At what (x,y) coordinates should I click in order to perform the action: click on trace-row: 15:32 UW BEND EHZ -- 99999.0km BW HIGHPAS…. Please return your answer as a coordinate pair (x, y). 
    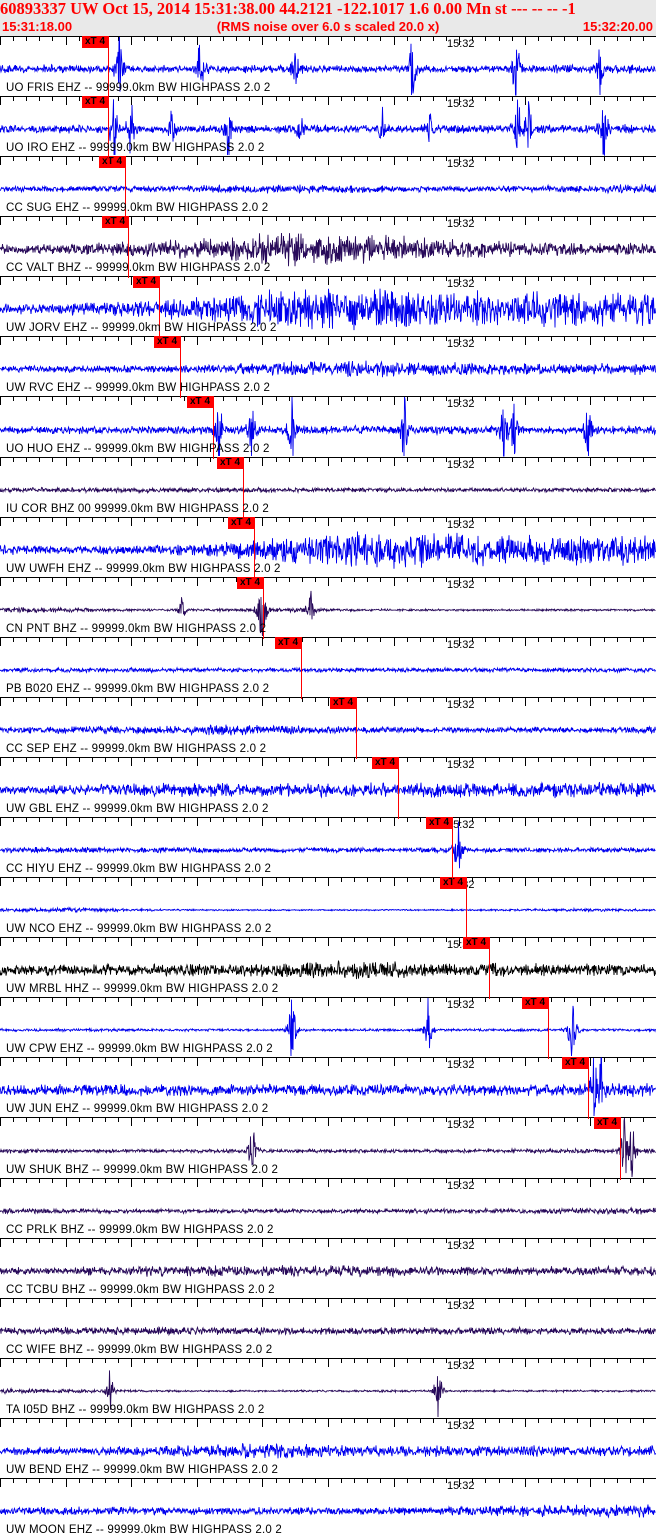
    Looking at the image, I should click on (328, 1448).